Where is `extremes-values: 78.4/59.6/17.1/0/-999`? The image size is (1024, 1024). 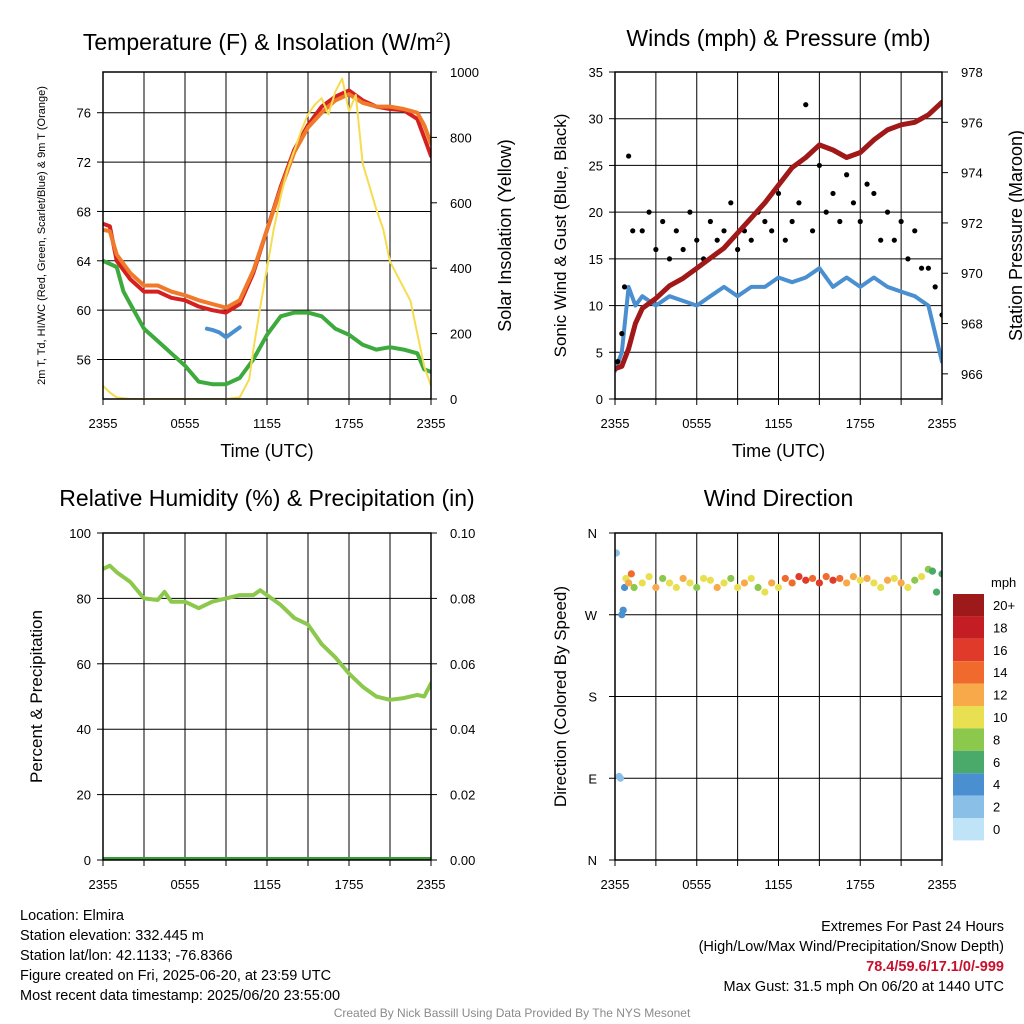
extremes-values: 78.4/59.6/17.1/0/-999 is located at coordinates (935, 967).